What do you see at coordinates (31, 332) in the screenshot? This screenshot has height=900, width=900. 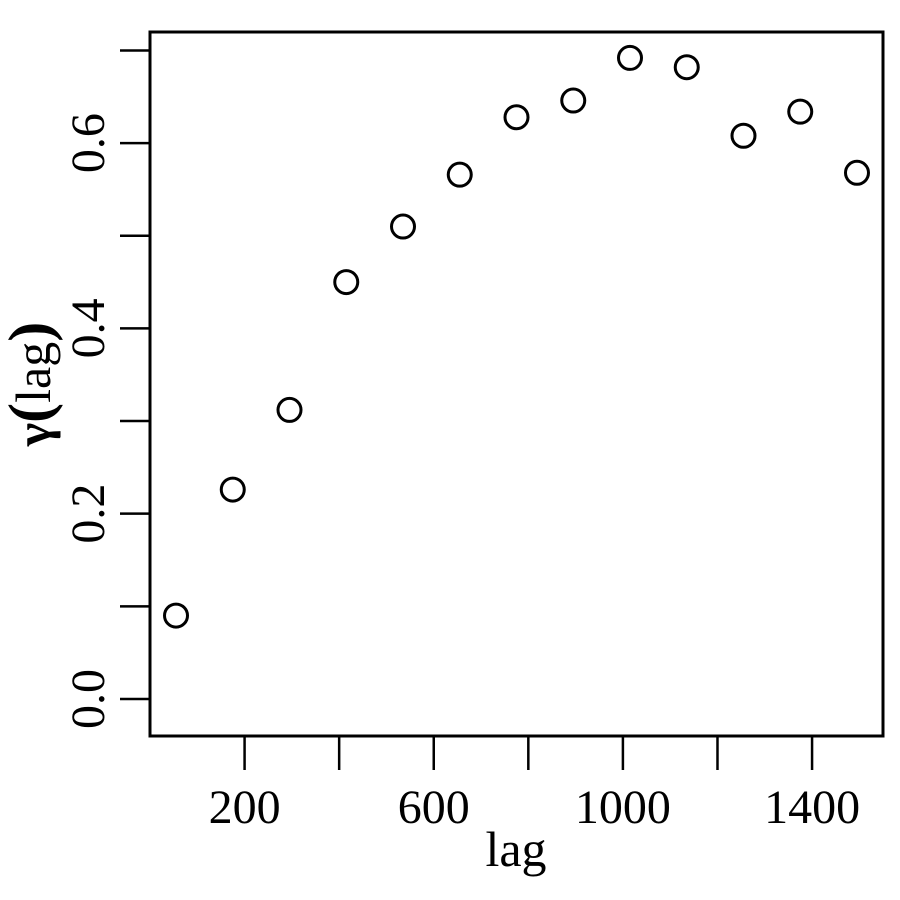 I see `y-axis-title-close-paren: )` at bounding box center [31, 332].